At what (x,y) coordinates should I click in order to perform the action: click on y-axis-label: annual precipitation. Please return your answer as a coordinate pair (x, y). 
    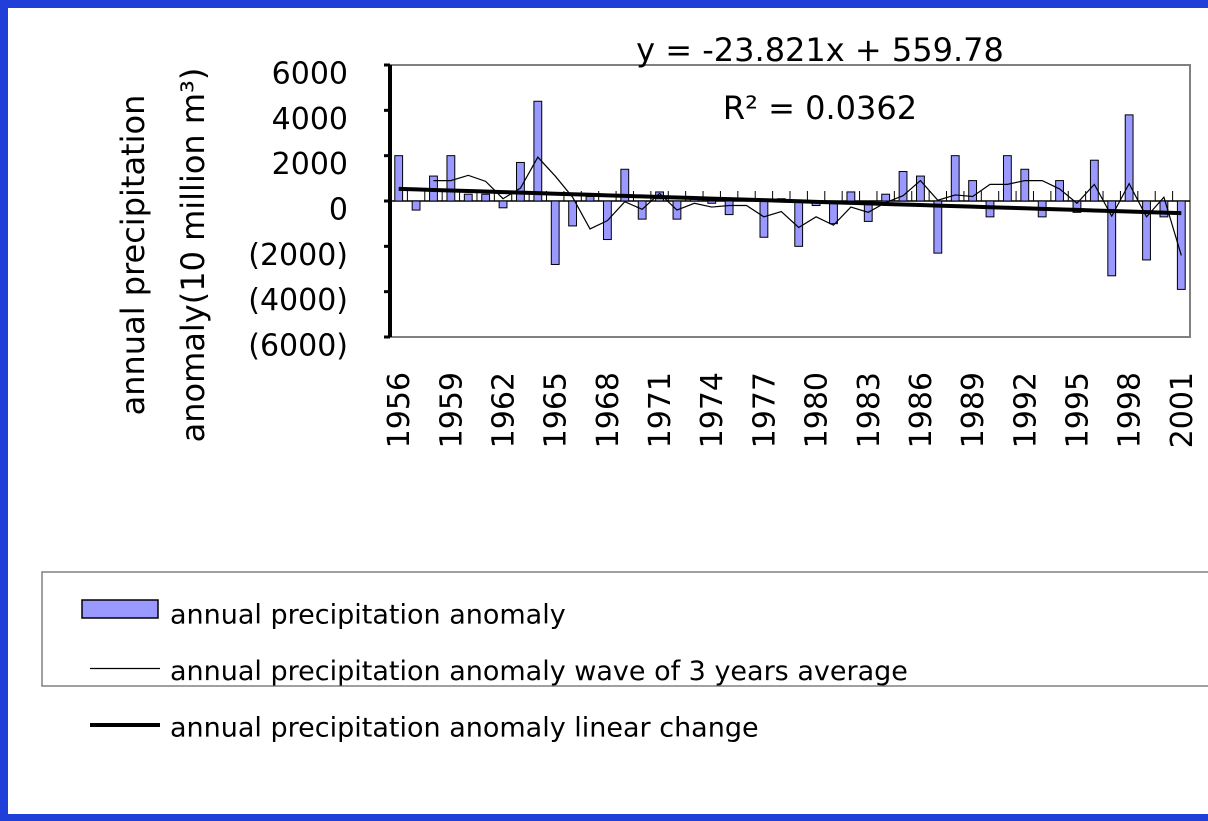
    Looking at the image, I should click on (133, 255).